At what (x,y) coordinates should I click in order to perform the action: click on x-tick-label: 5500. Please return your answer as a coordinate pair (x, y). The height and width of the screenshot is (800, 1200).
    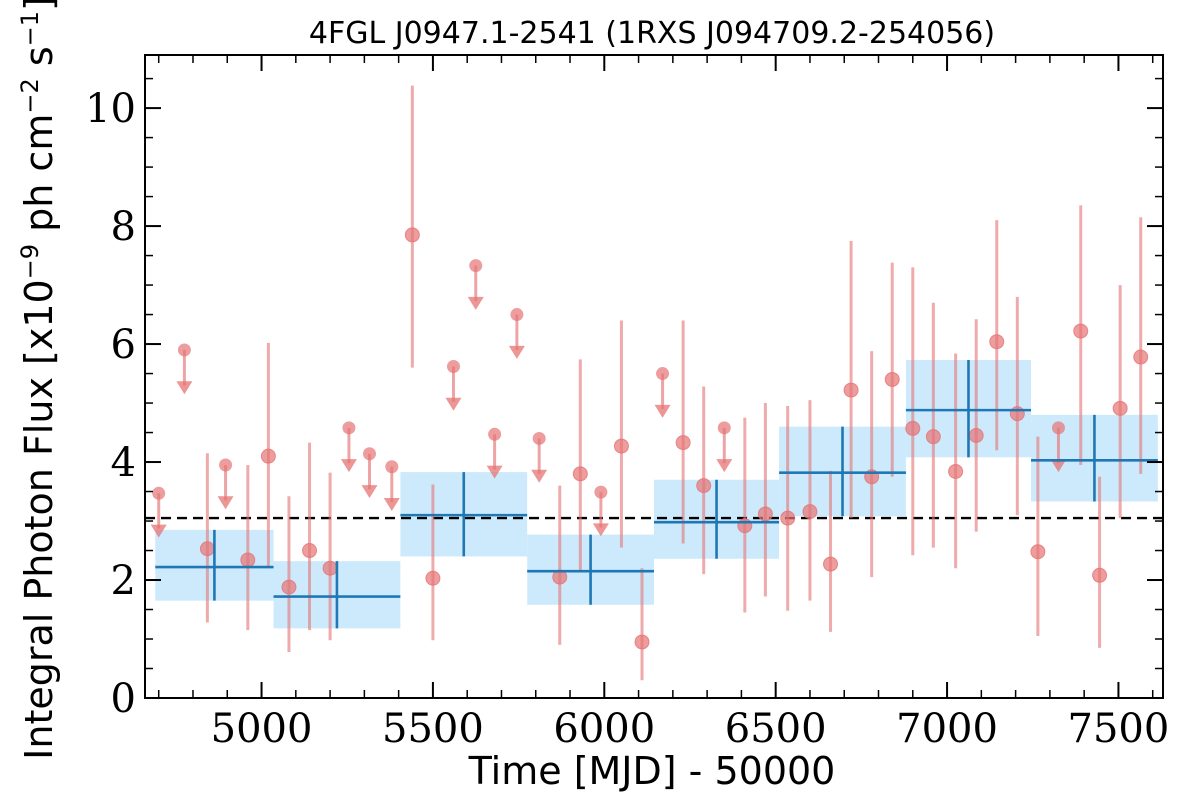
    Looking at the image, I should click on (433, 729).